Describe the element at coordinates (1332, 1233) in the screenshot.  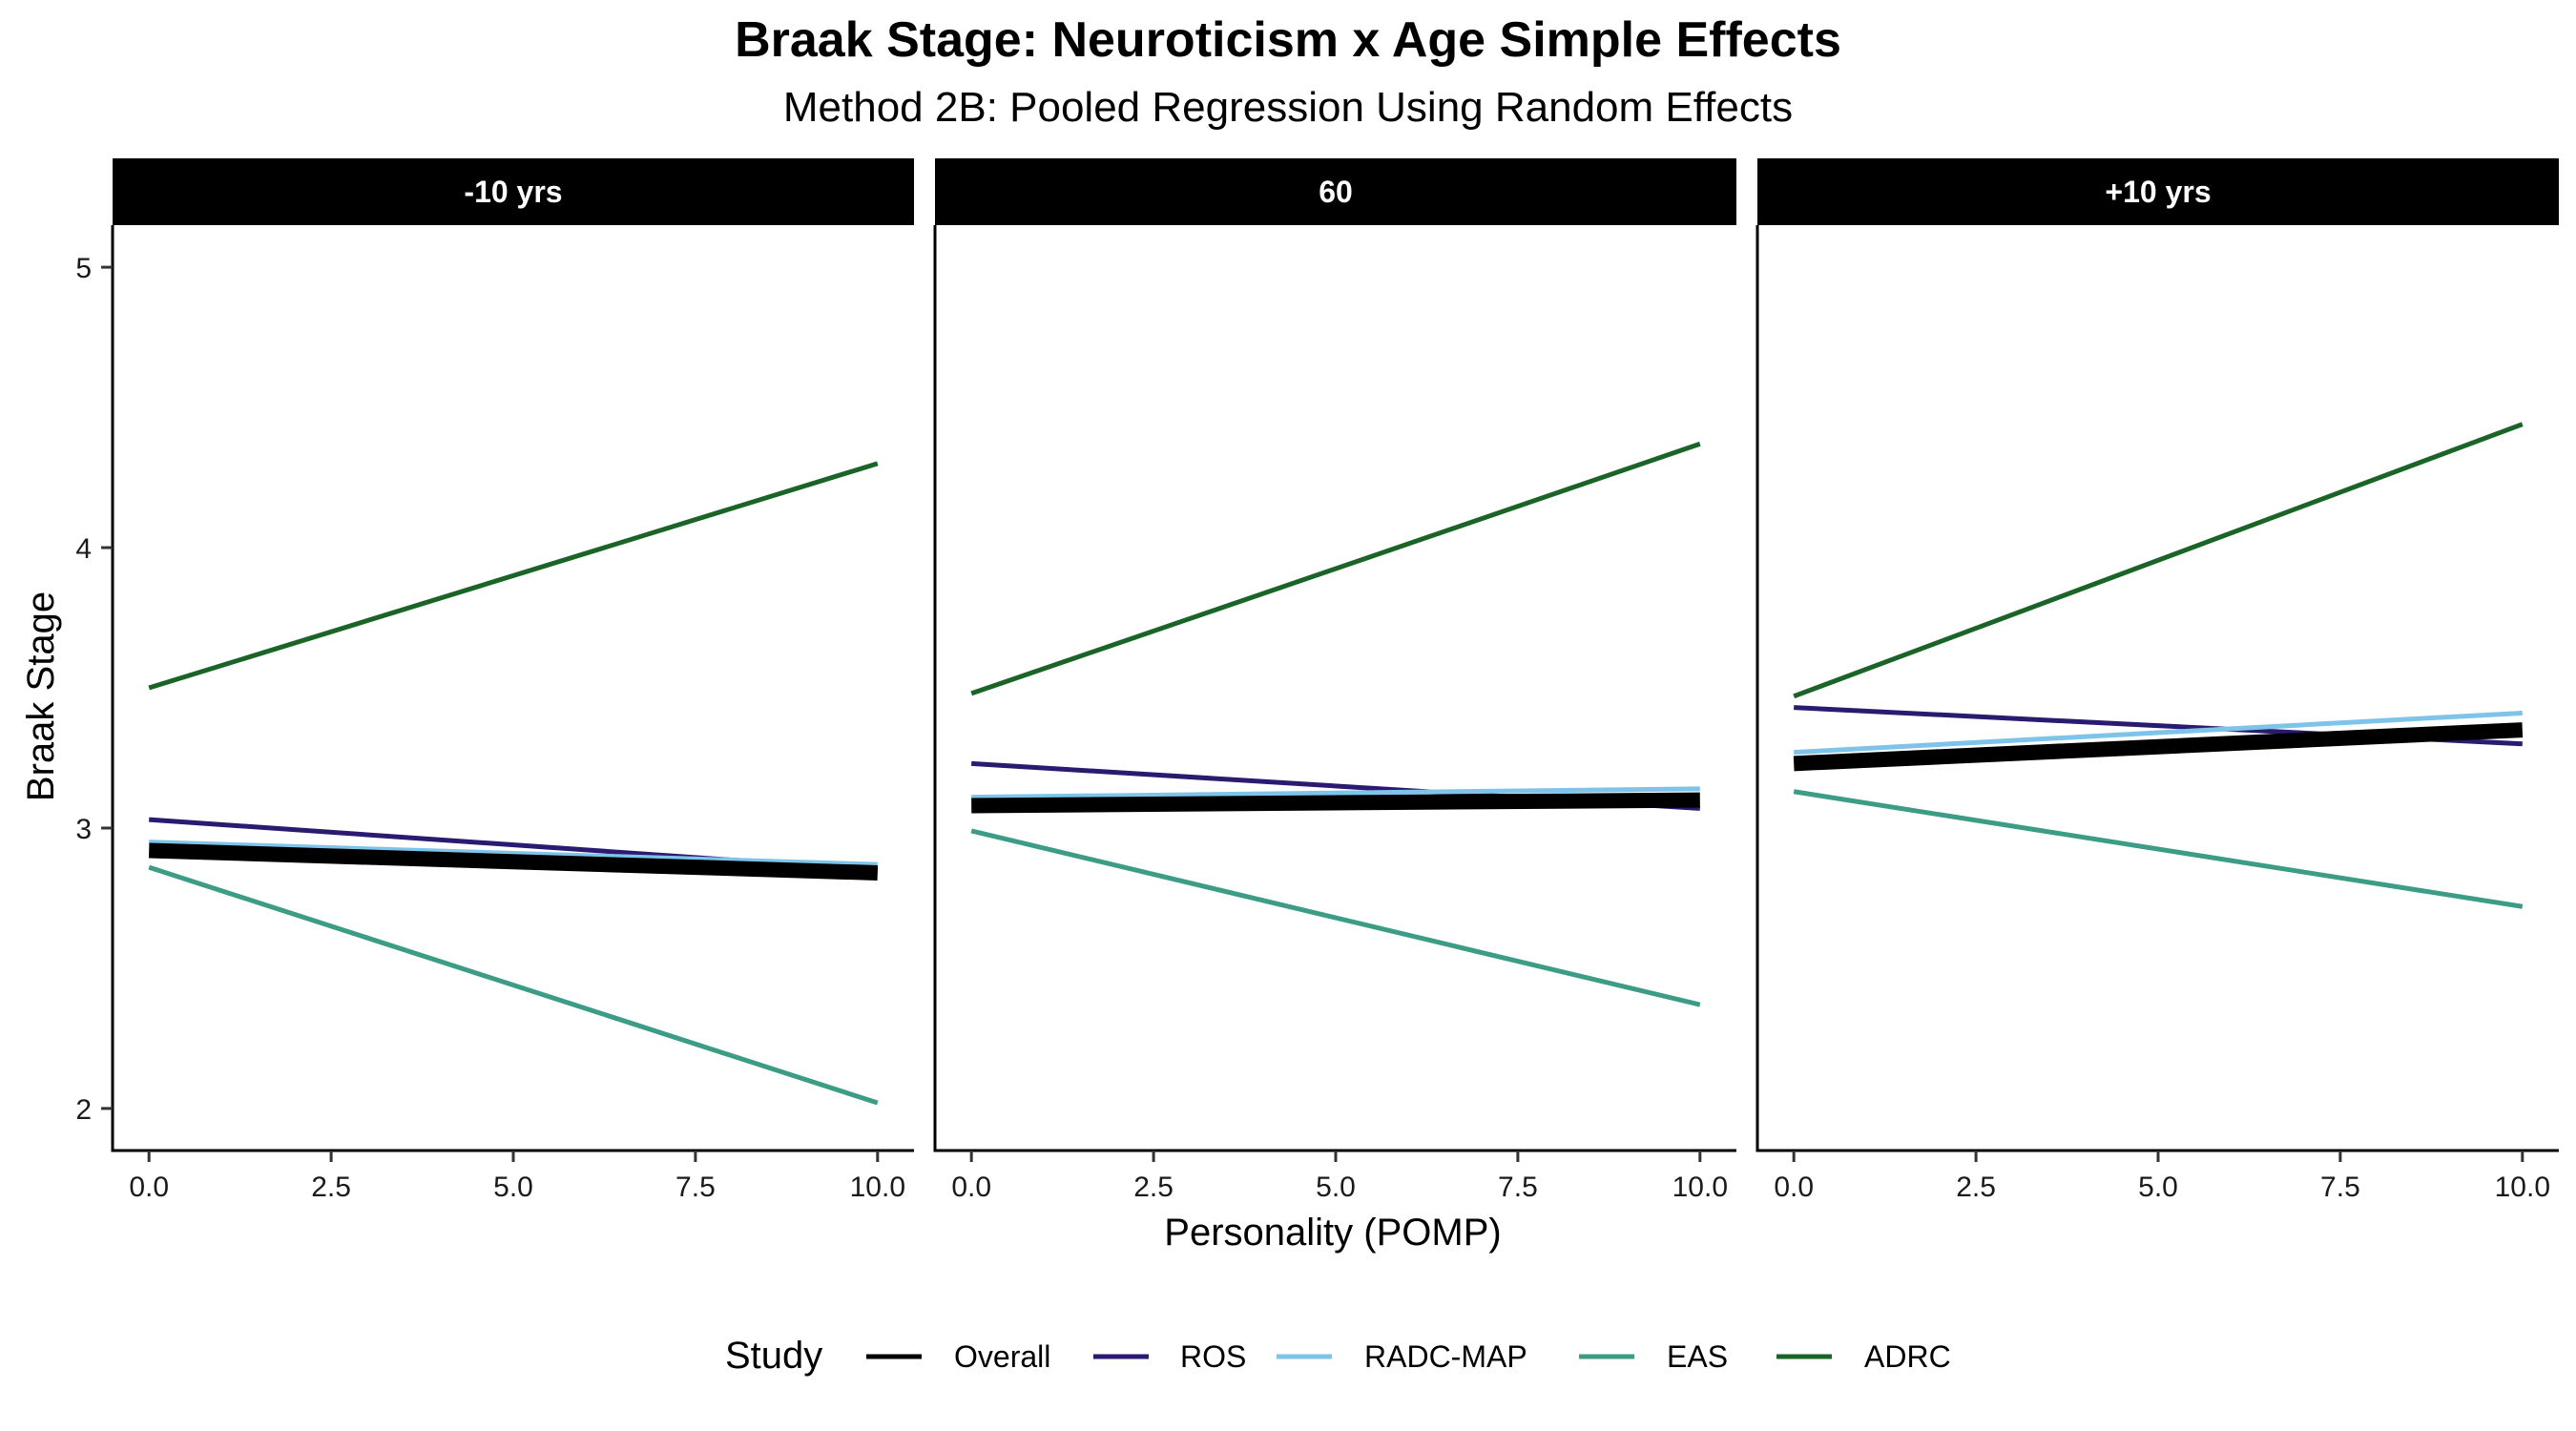
I see `x-axis-title: Personality (POMP)` at that location.